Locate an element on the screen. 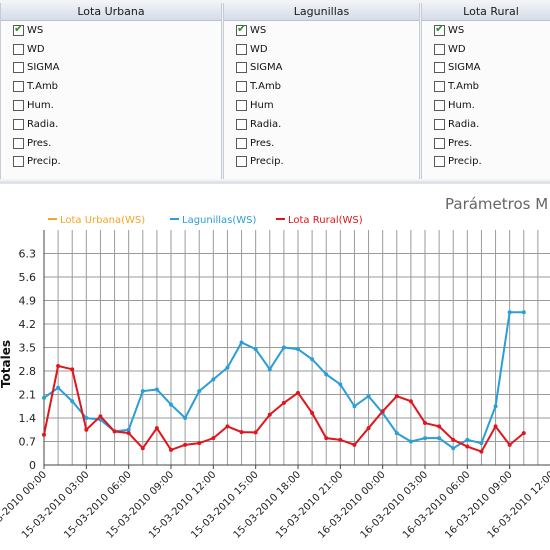 Image resolution: width=550 pixels, height=550 pixels. legend-item: Lota Urbana(WS) is located at coordinates (96, 220).